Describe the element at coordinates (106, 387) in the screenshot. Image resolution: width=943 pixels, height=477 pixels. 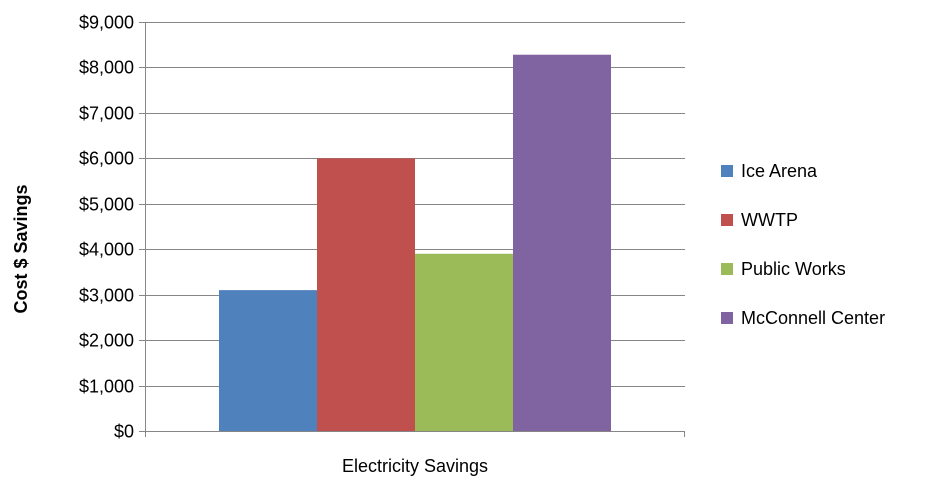
I see `y-tick-label: $1,000` at that location.